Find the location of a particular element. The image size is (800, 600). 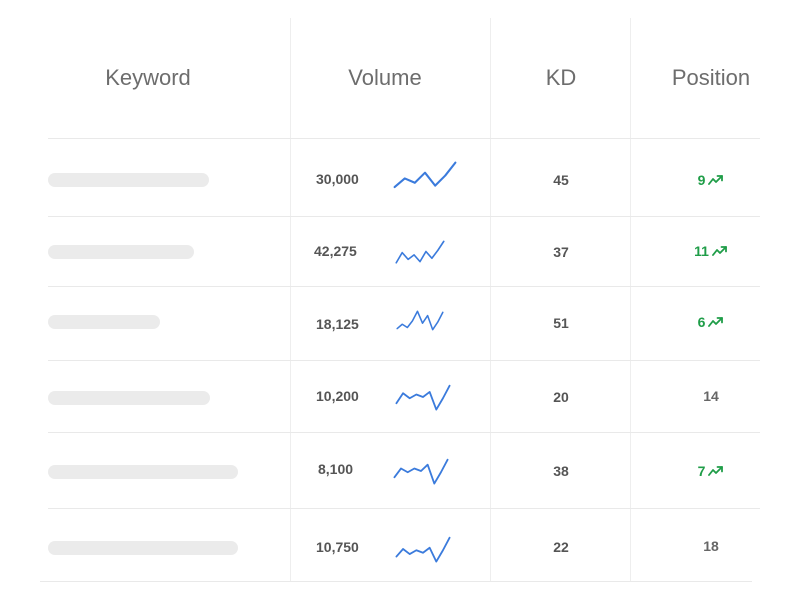

position-cell: 7 is located at coordinates (711, 471).